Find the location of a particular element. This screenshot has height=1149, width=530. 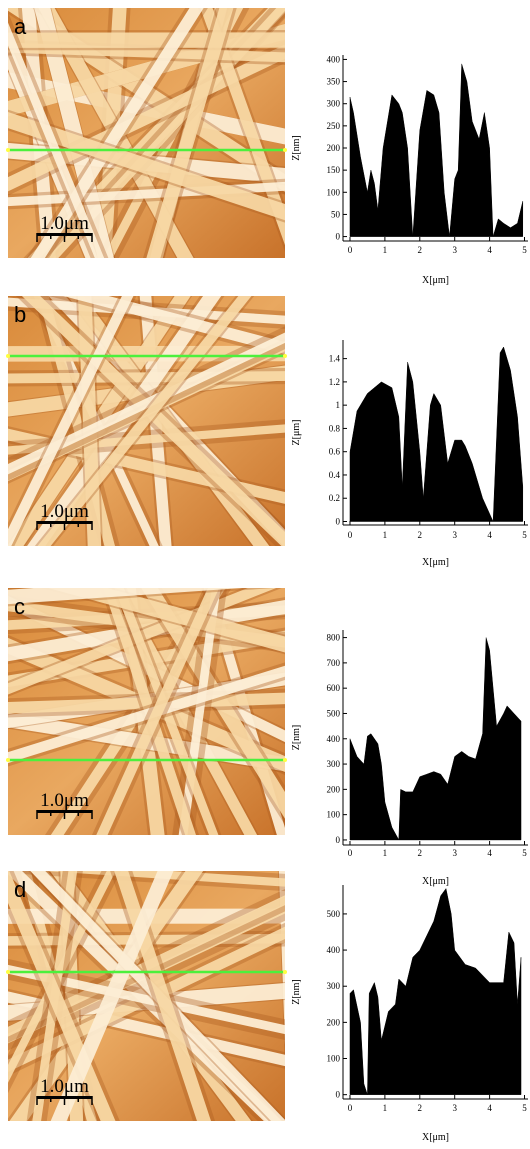

y-tick-label: 0.2 is located at coordinates (334, 498).